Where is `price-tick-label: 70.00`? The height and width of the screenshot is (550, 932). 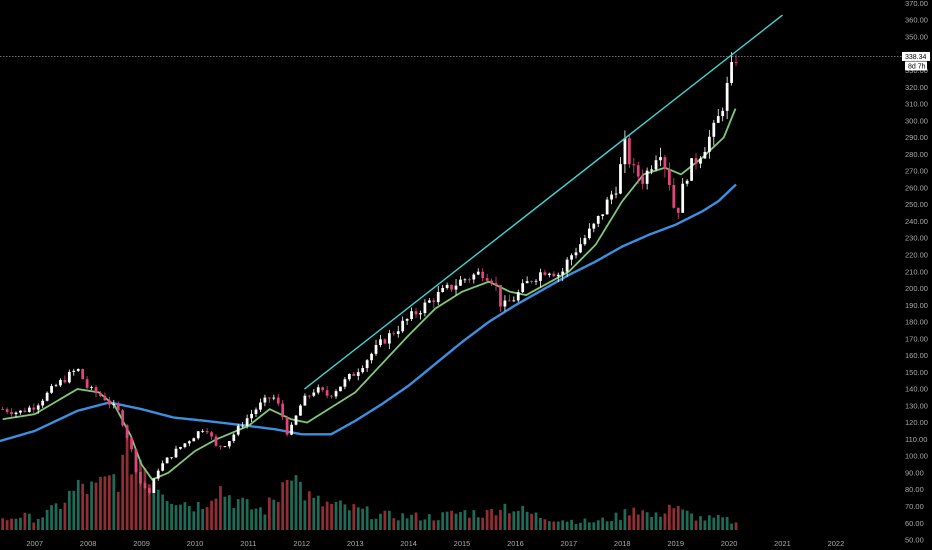
price-tick-label: 70.00 is located at coordinates (914, 506).